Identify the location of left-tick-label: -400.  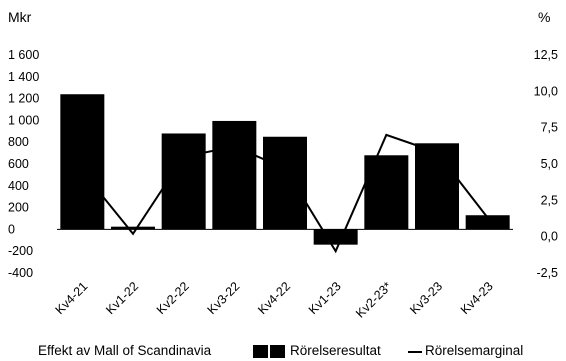
(20, 273).